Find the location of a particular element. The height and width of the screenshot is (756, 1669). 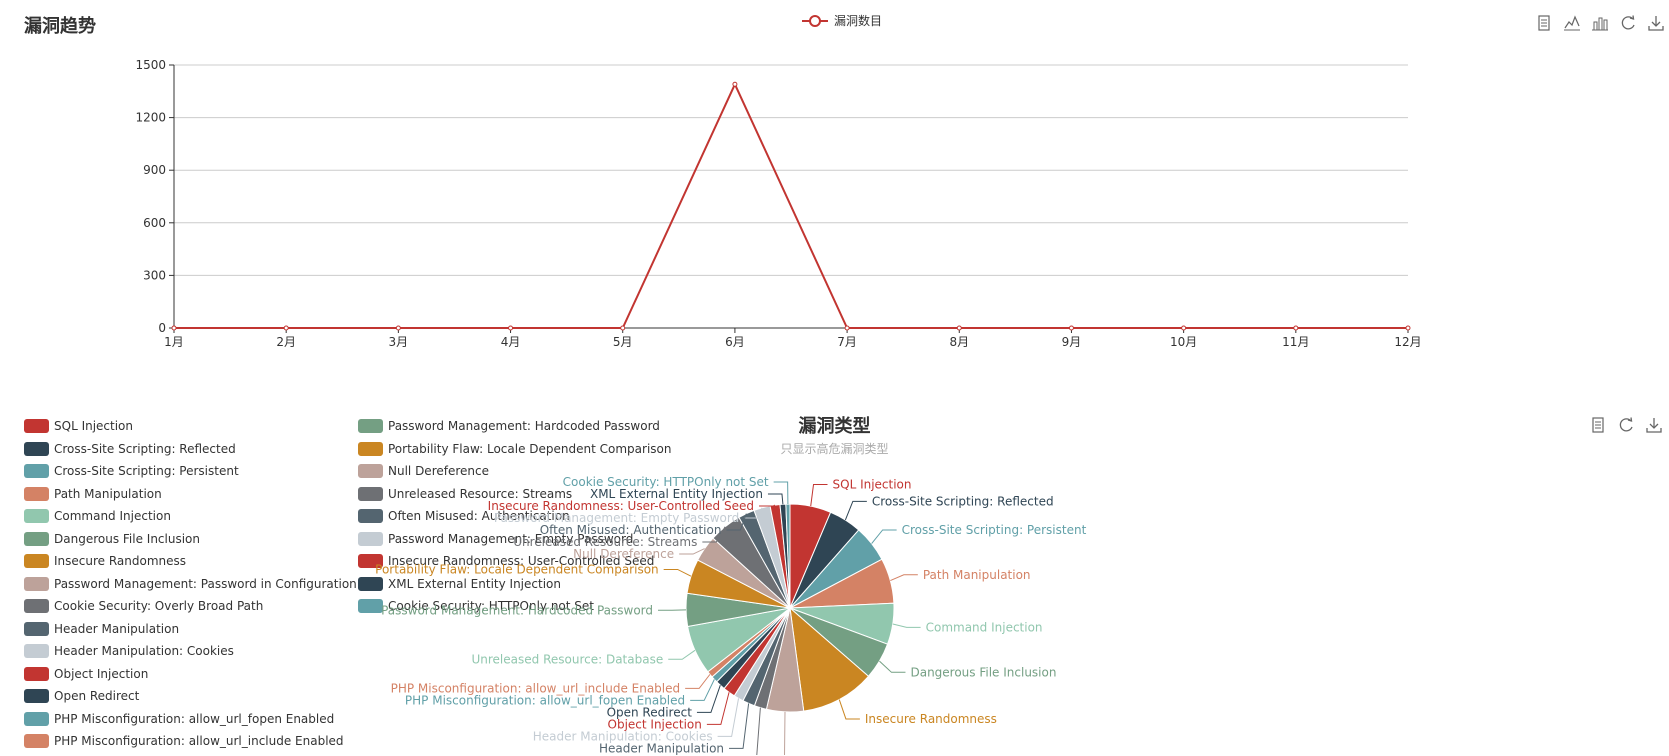

y-tick-label: 1500 is located at coordinates (150, 65).